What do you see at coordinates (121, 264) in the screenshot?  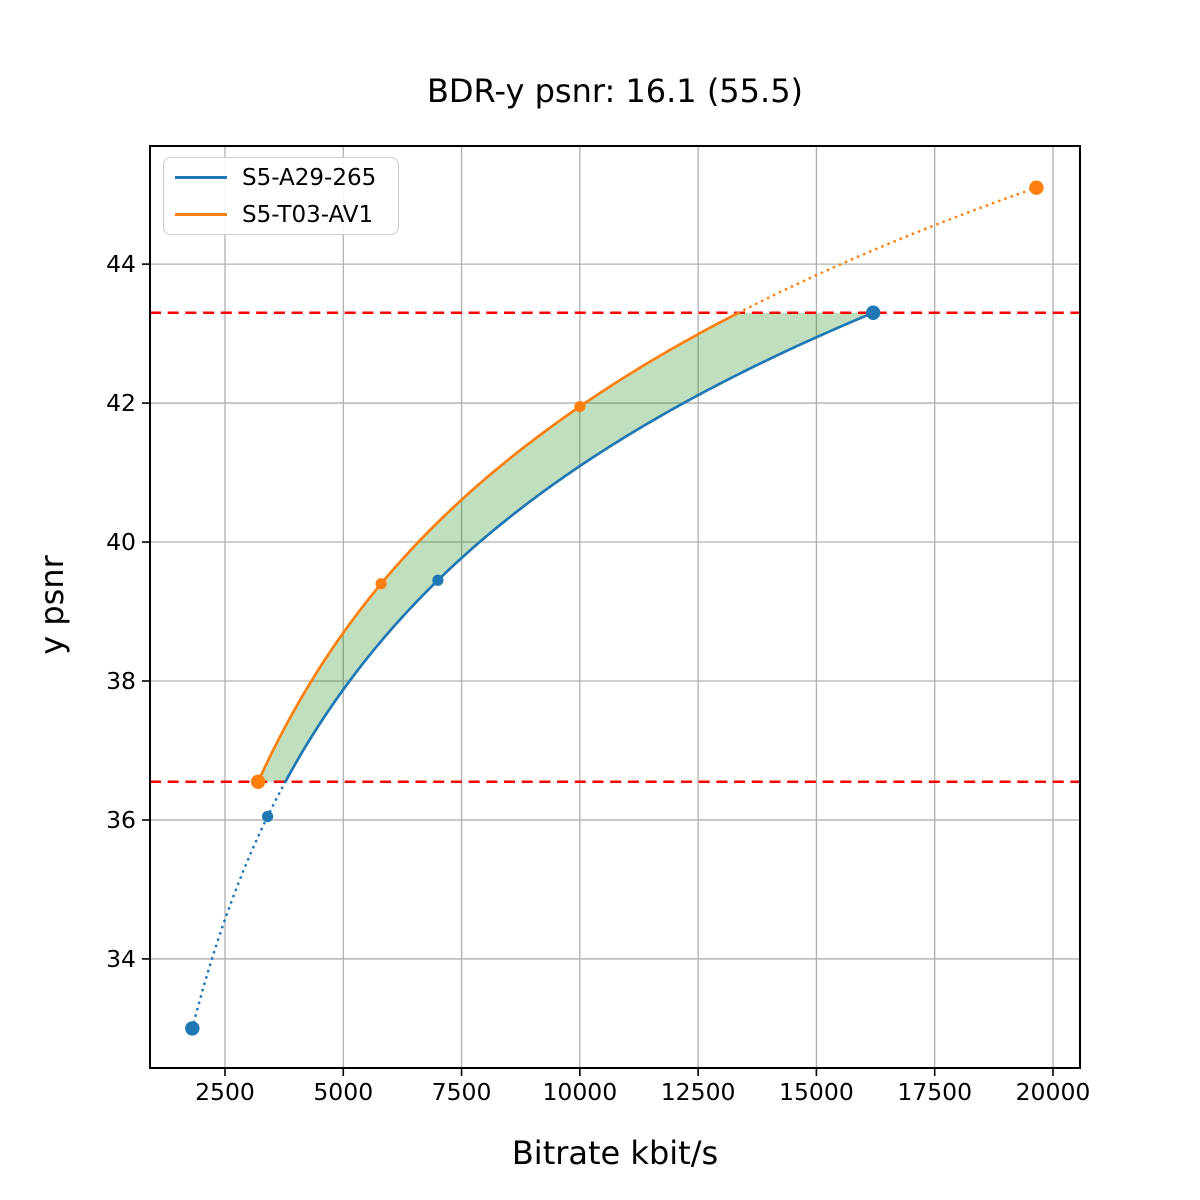 I see `y-tick-label: 44` at bounding box center [121, 264].